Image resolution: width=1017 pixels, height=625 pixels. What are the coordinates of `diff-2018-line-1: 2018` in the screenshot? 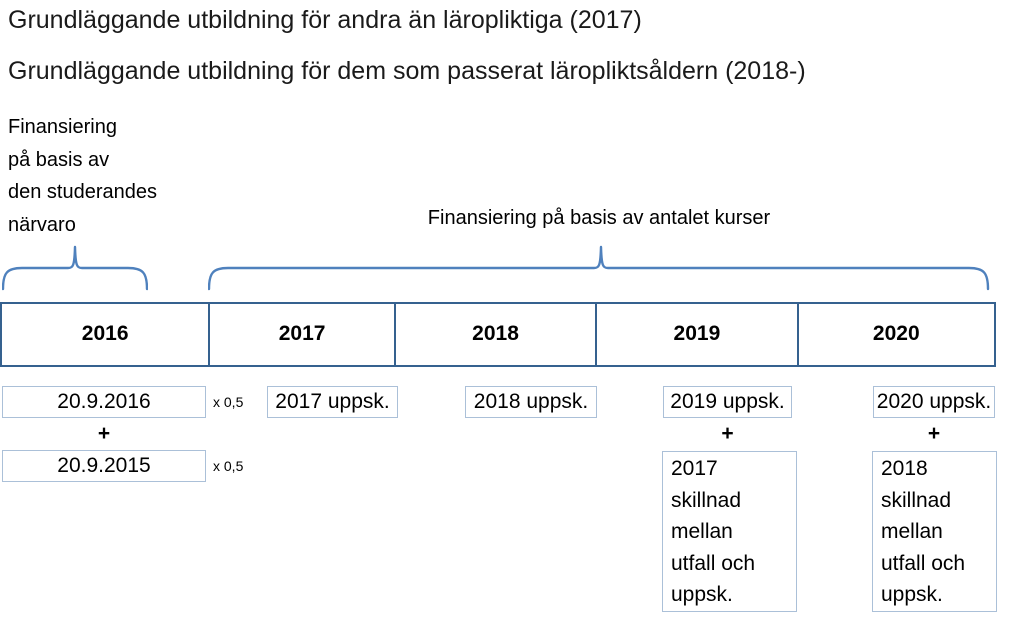 It's located at (904, 468).